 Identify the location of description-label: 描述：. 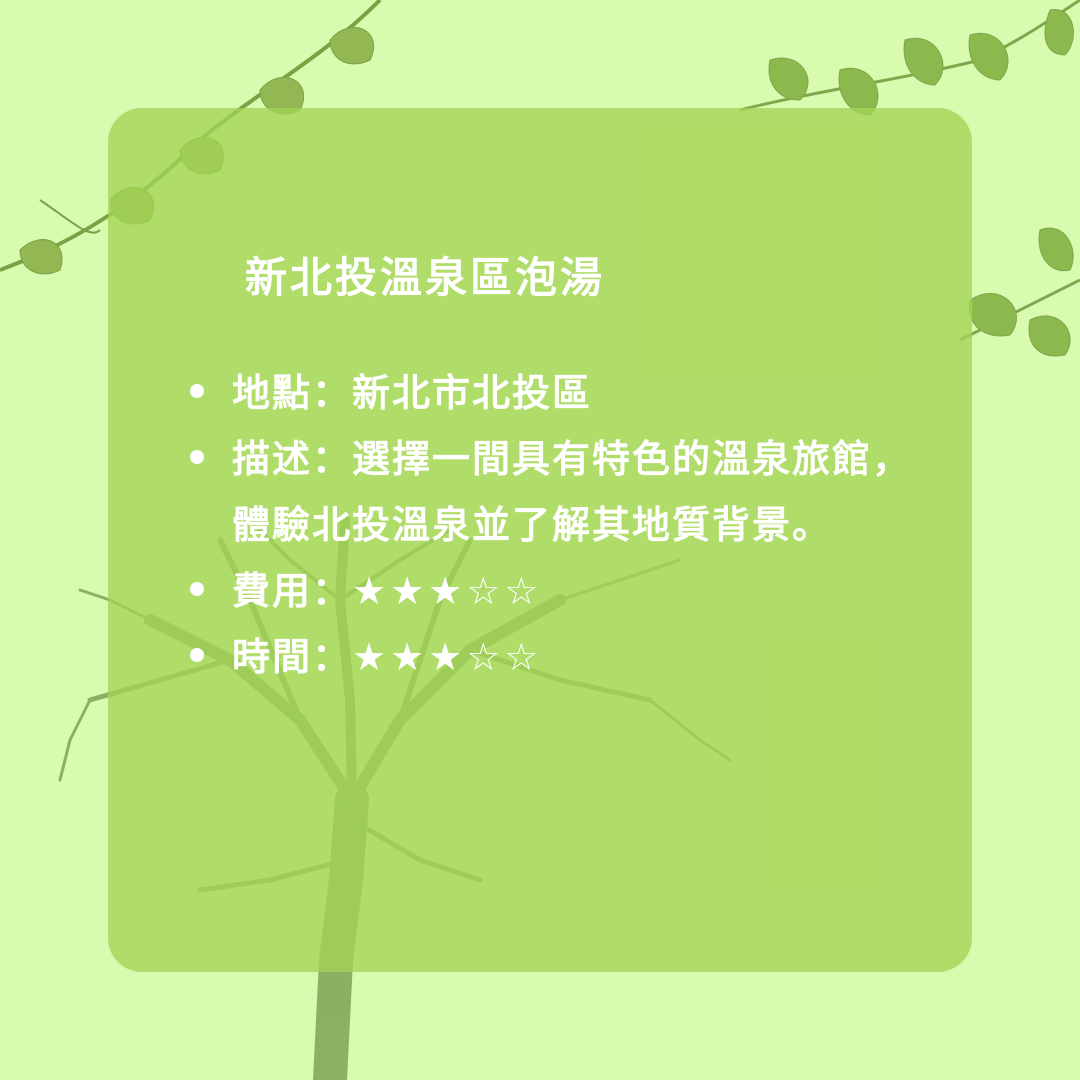
(292, 459).